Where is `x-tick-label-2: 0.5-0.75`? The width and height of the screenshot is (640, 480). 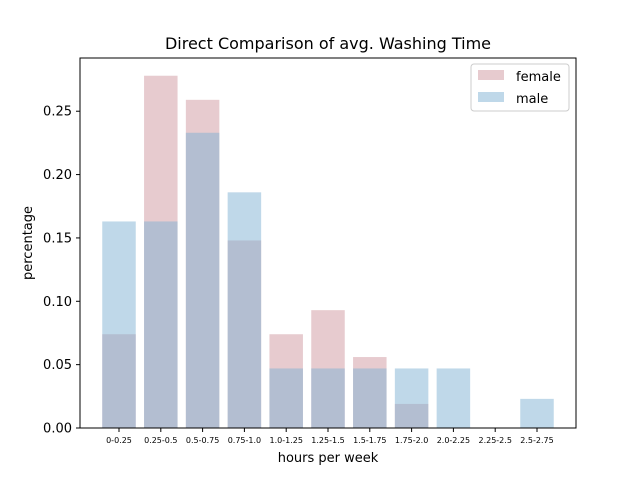 x-tick-label-2: 0.5-0.75 is located at coordinates (202, 440).